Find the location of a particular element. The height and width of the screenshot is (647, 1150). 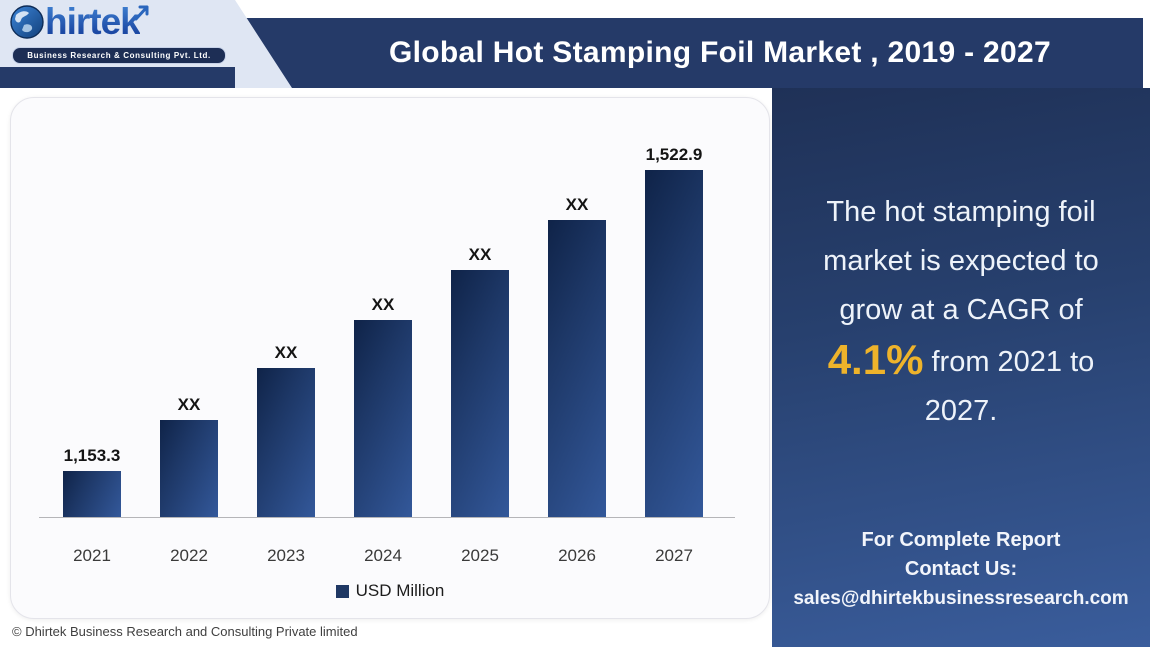

para-line: market is expected to is located at coordinates (961, 261).